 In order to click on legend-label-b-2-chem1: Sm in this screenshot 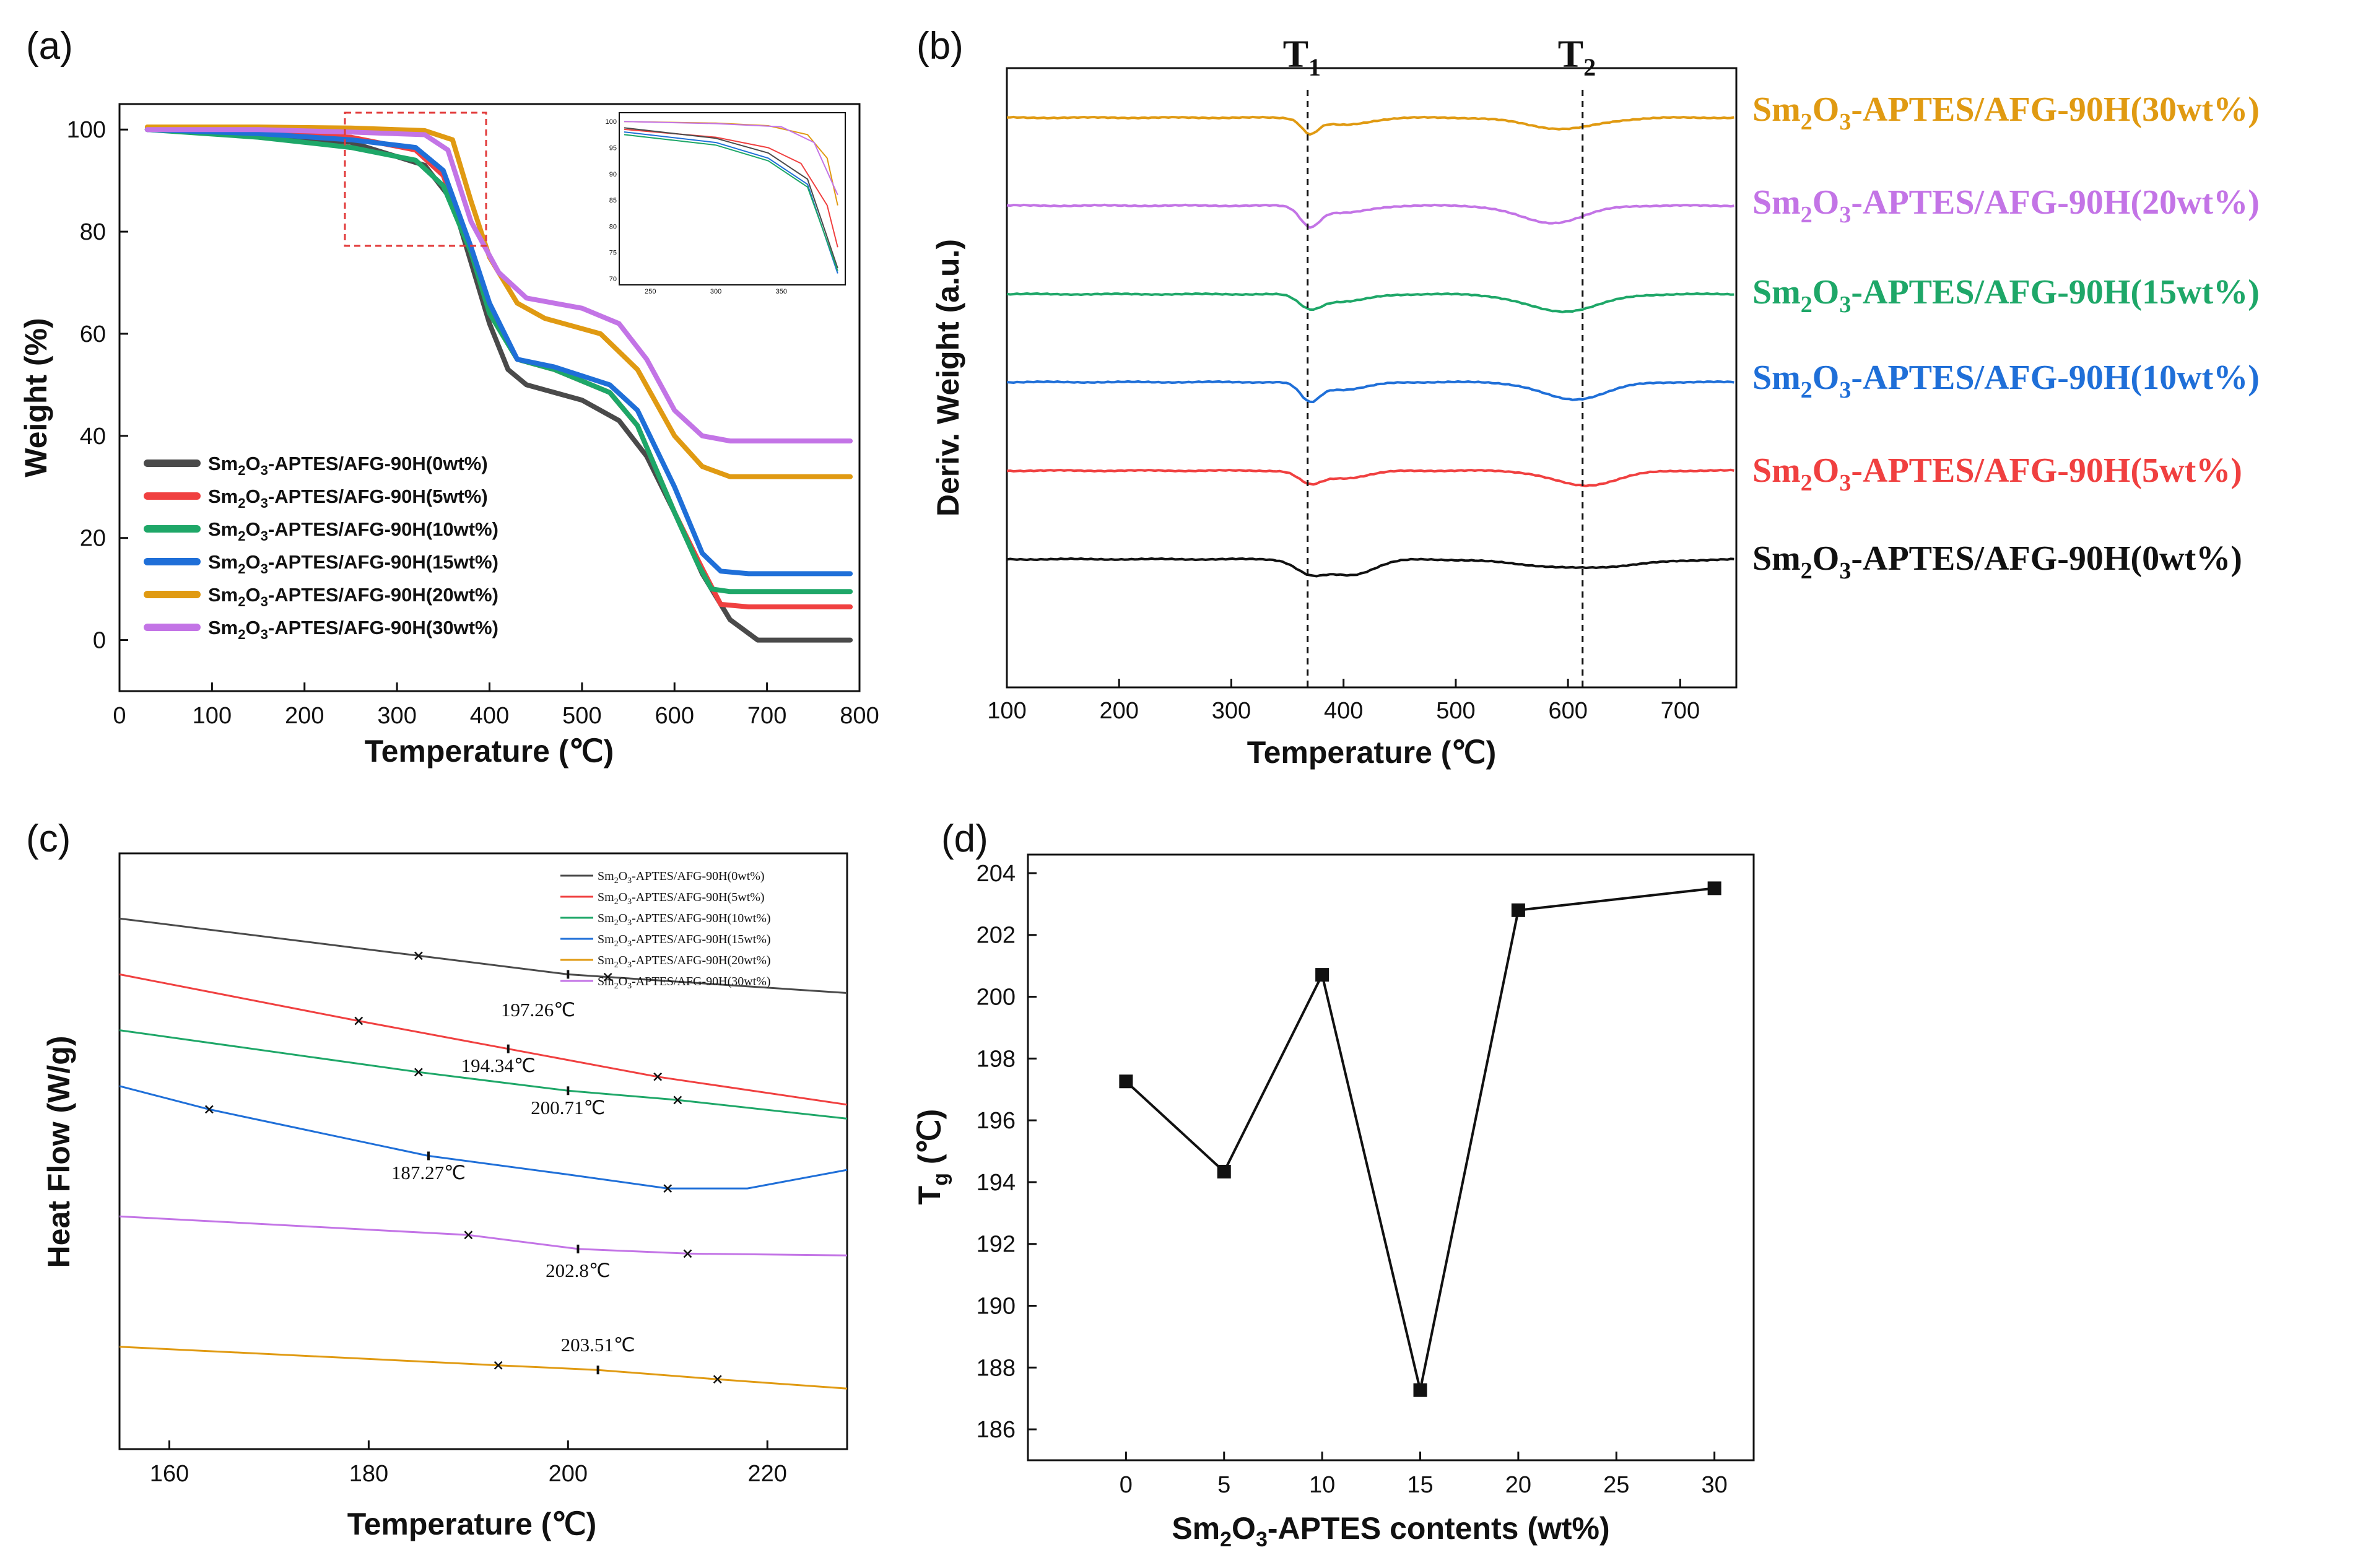, I will do `click(1776, 292)`.